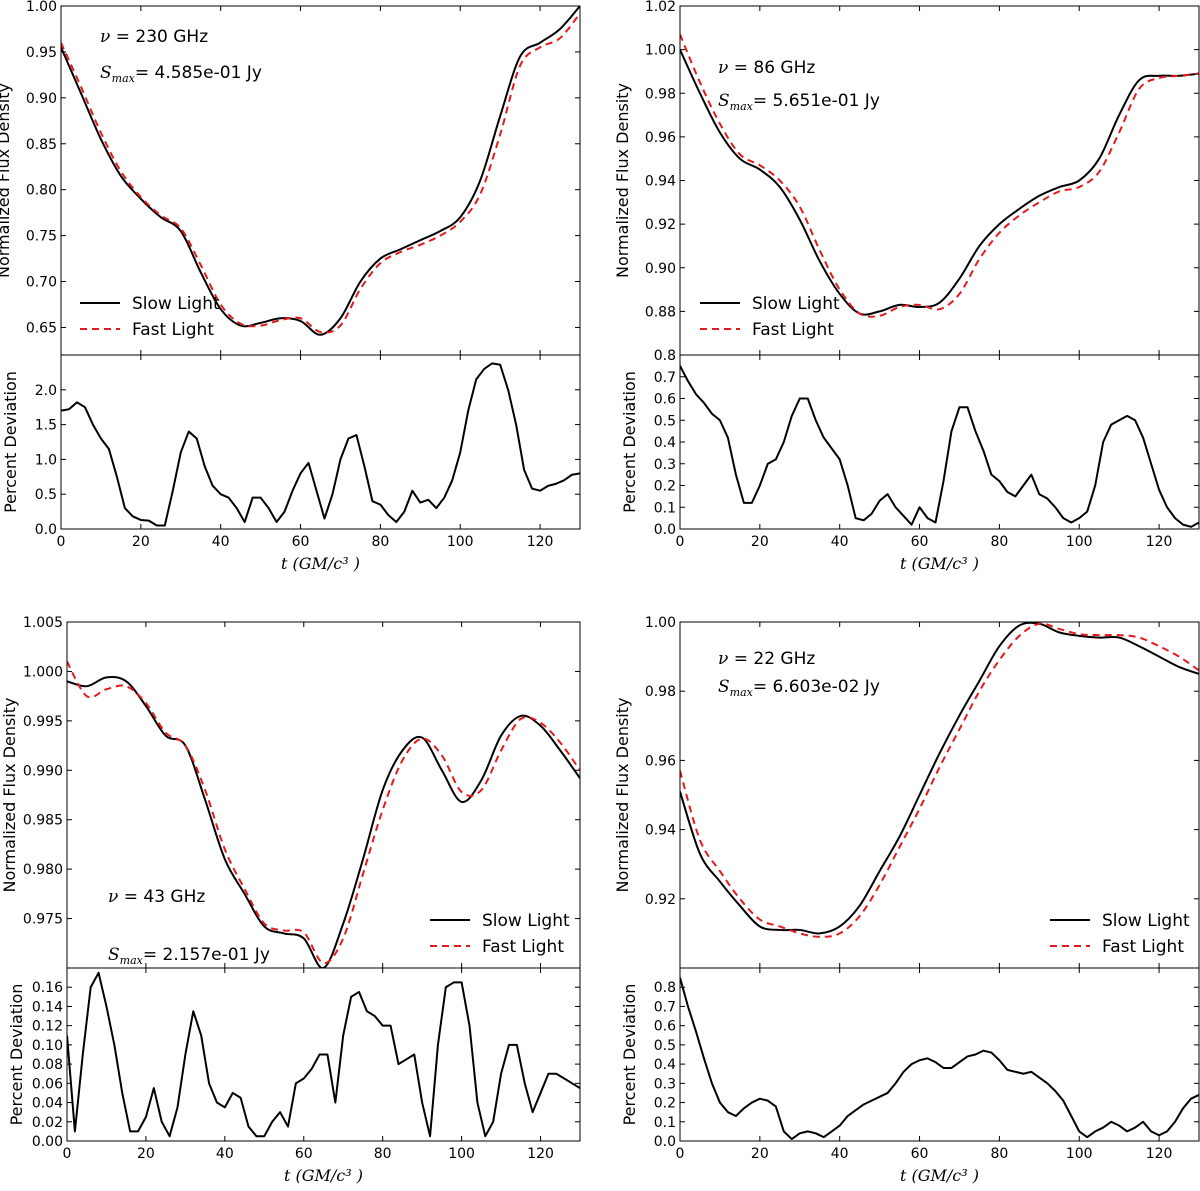 Image resolution: width=1200 pixels, height=1191 pixels. Describe the element at coordinates (665, 988) in the screenshot. I see `bottom-ytick-label: 0.8` at that location.